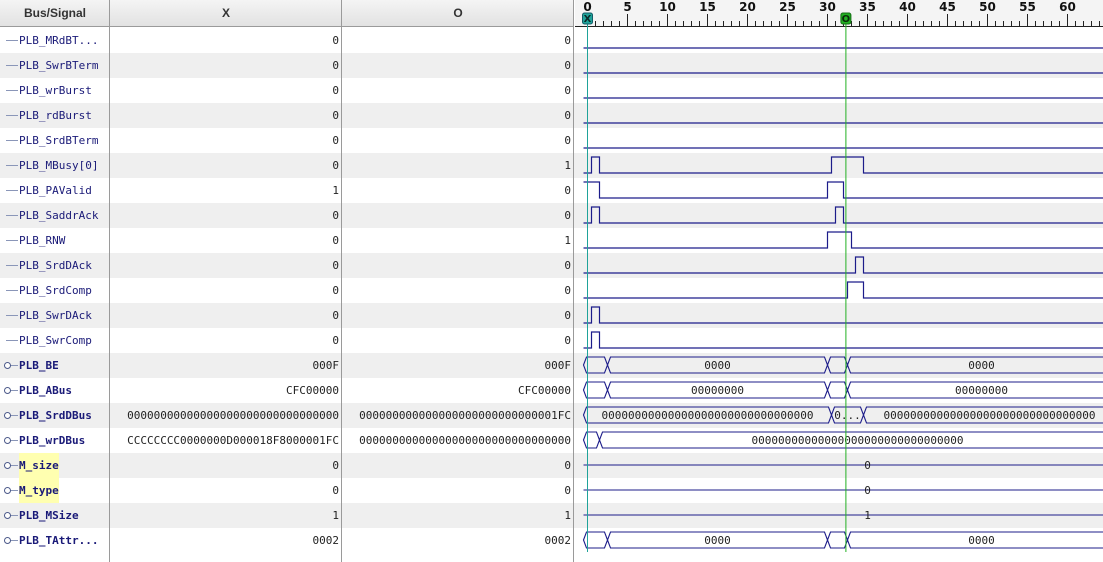 The image size is (1103, 562). Describe the element at coordinates (55, 340) in the screenshot. I see `signal-name: PLB_SwrComp` at that location.